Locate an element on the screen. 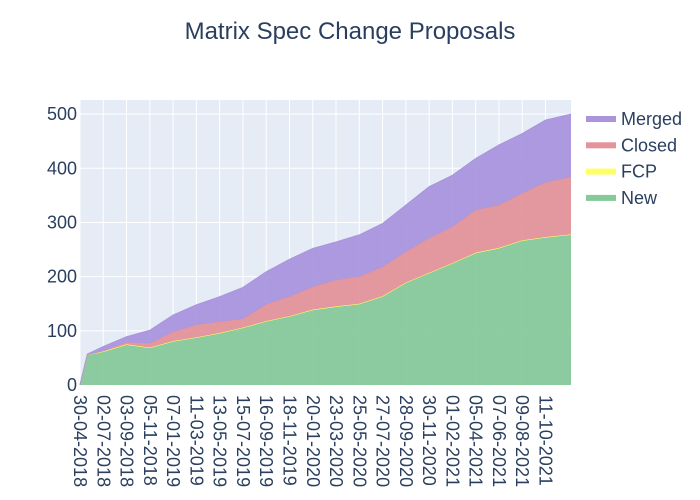 This screenshot has width=700, height=500. x-tick-label: 23-03-2020 is located at coordinates (336, 441).